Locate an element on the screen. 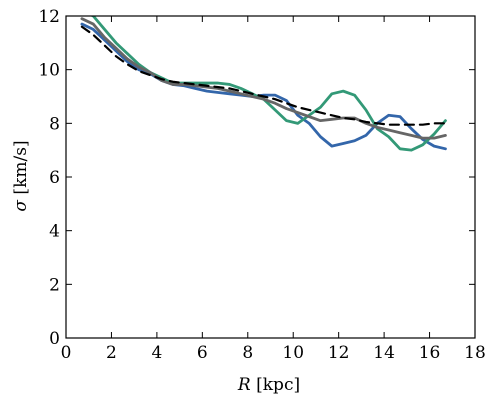  x-tick-label: 6 is located at coordinates (202, 353).